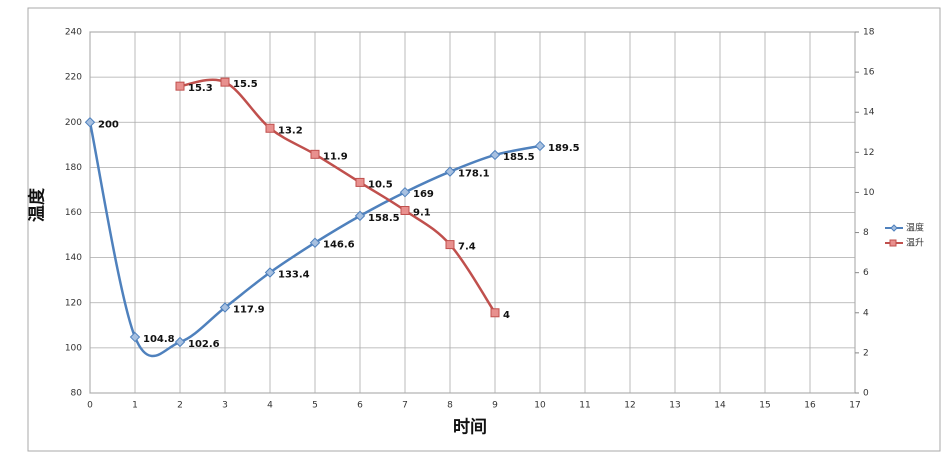  What do you see at coordinates (915, 228) in the screenshot?
I see `legend-label: 温度` at bounding box center [915, 228].